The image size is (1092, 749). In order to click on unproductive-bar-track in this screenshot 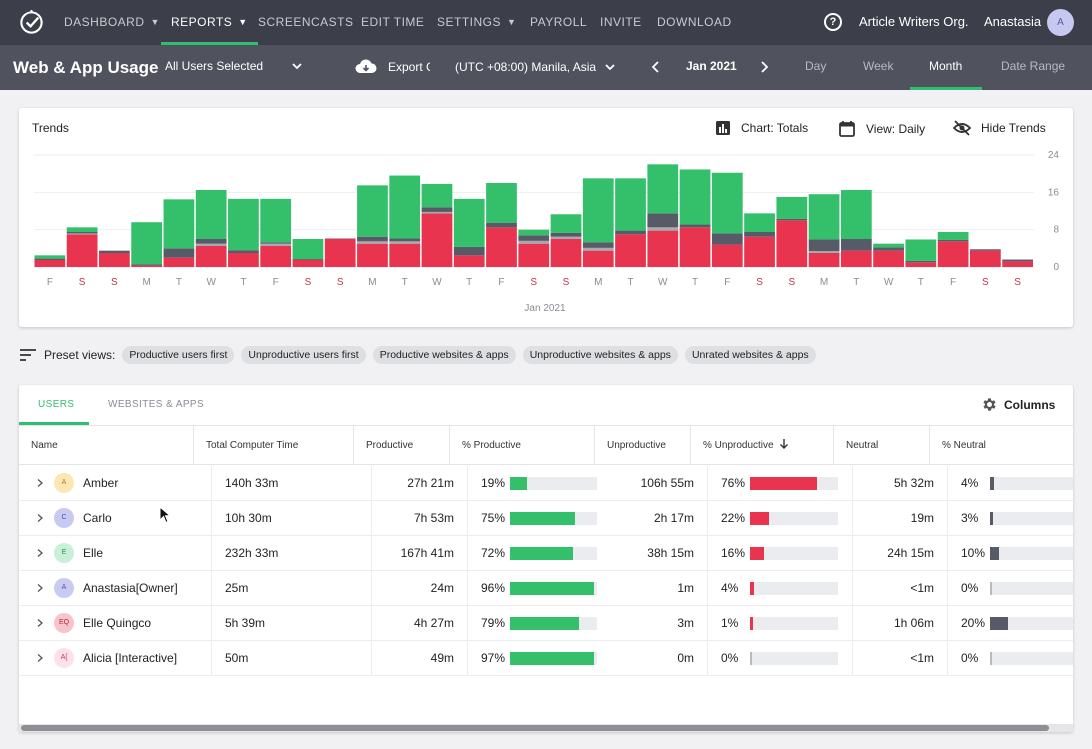, I will do `click(794, 553)`.